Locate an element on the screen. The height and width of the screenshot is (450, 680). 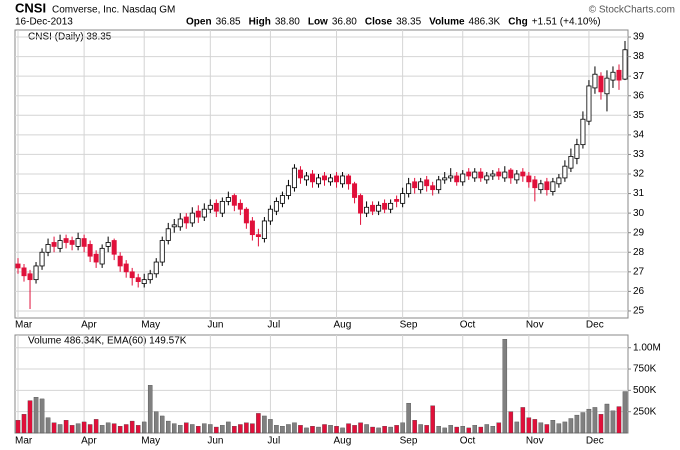
x-tick-label: May is located at coordinates (150, 325).